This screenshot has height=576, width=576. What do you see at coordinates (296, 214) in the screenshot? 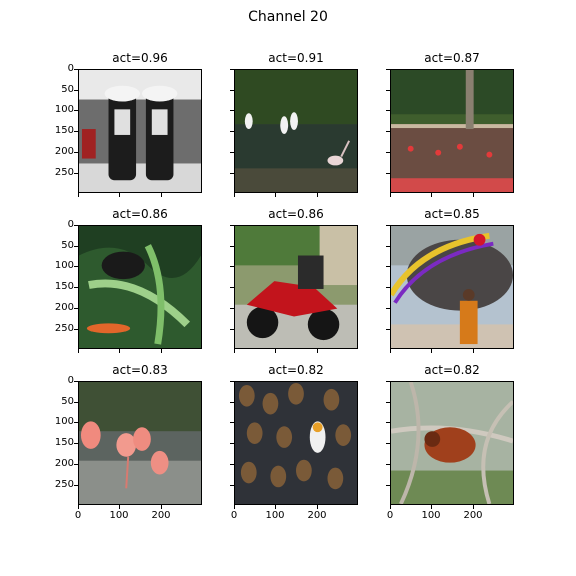
I see `panel-title: act=0.86` at bounding box center [296, 214].